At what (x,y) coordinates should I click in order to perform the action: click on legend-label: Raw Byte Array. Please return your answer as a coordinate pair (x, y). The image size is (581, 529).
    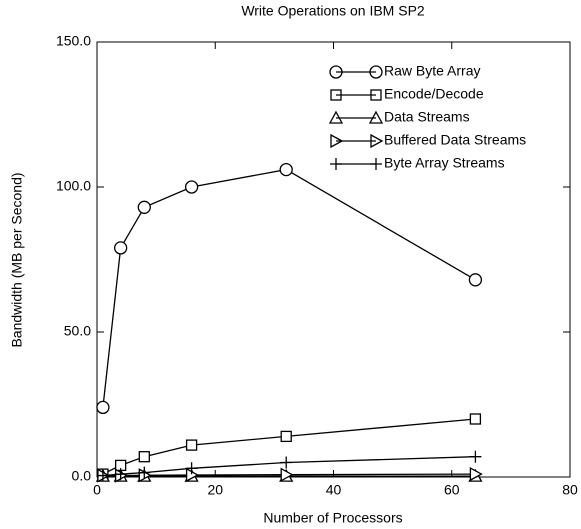
    Looking at the image, I should click on (432, 71).